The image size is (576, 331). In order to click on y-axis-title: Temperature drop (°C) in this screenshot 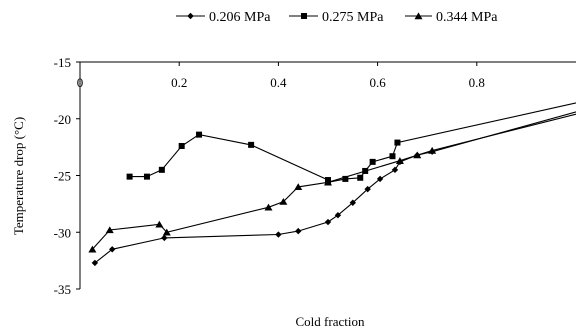, I will do `click(18, 176)`.